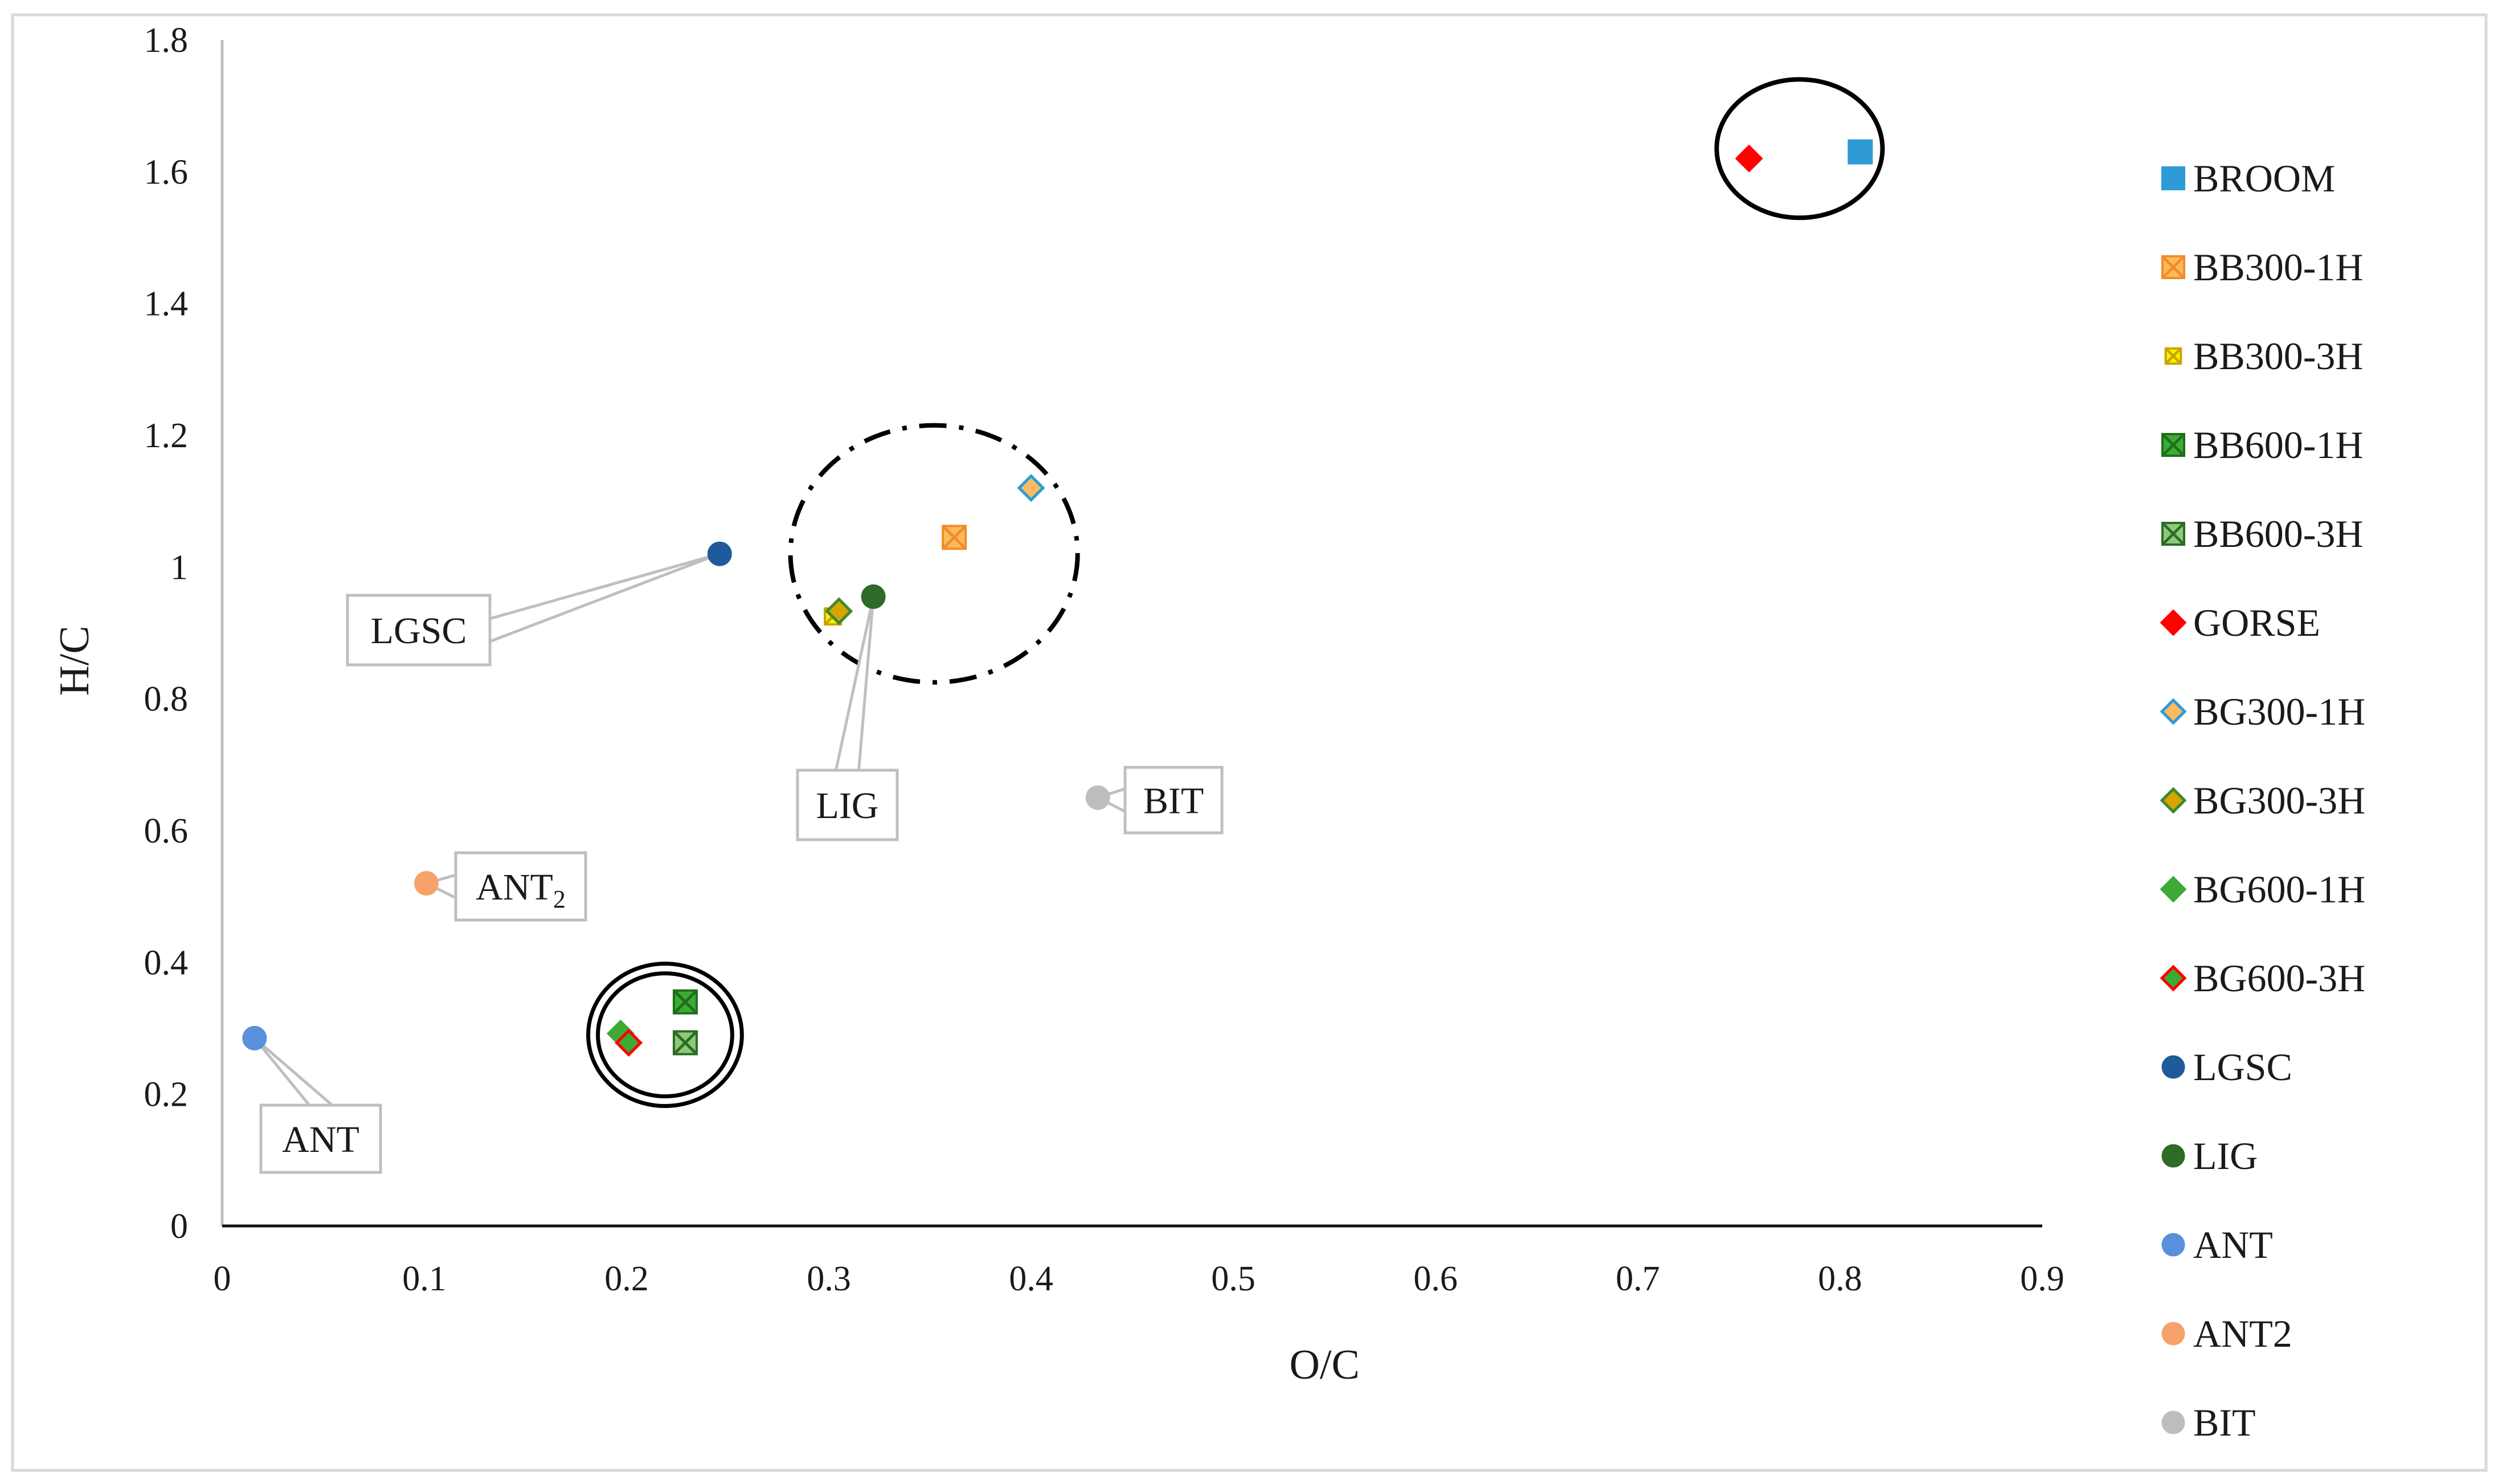 This screenshot has height=1484, width=2498. Describe the element at coordinates (839, 611) in the screenshot. I see `point-bg300-3h` at that location.